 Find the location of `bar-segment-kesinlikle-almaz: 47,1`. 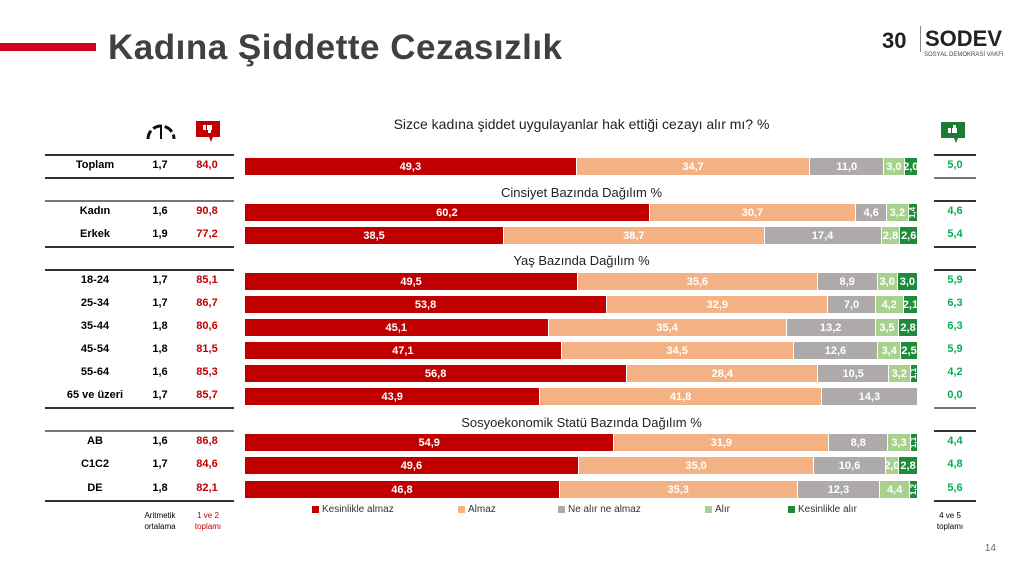

bar-segment-kesinlikle-almaz: 47,1 is located at coordinates (403, 350).